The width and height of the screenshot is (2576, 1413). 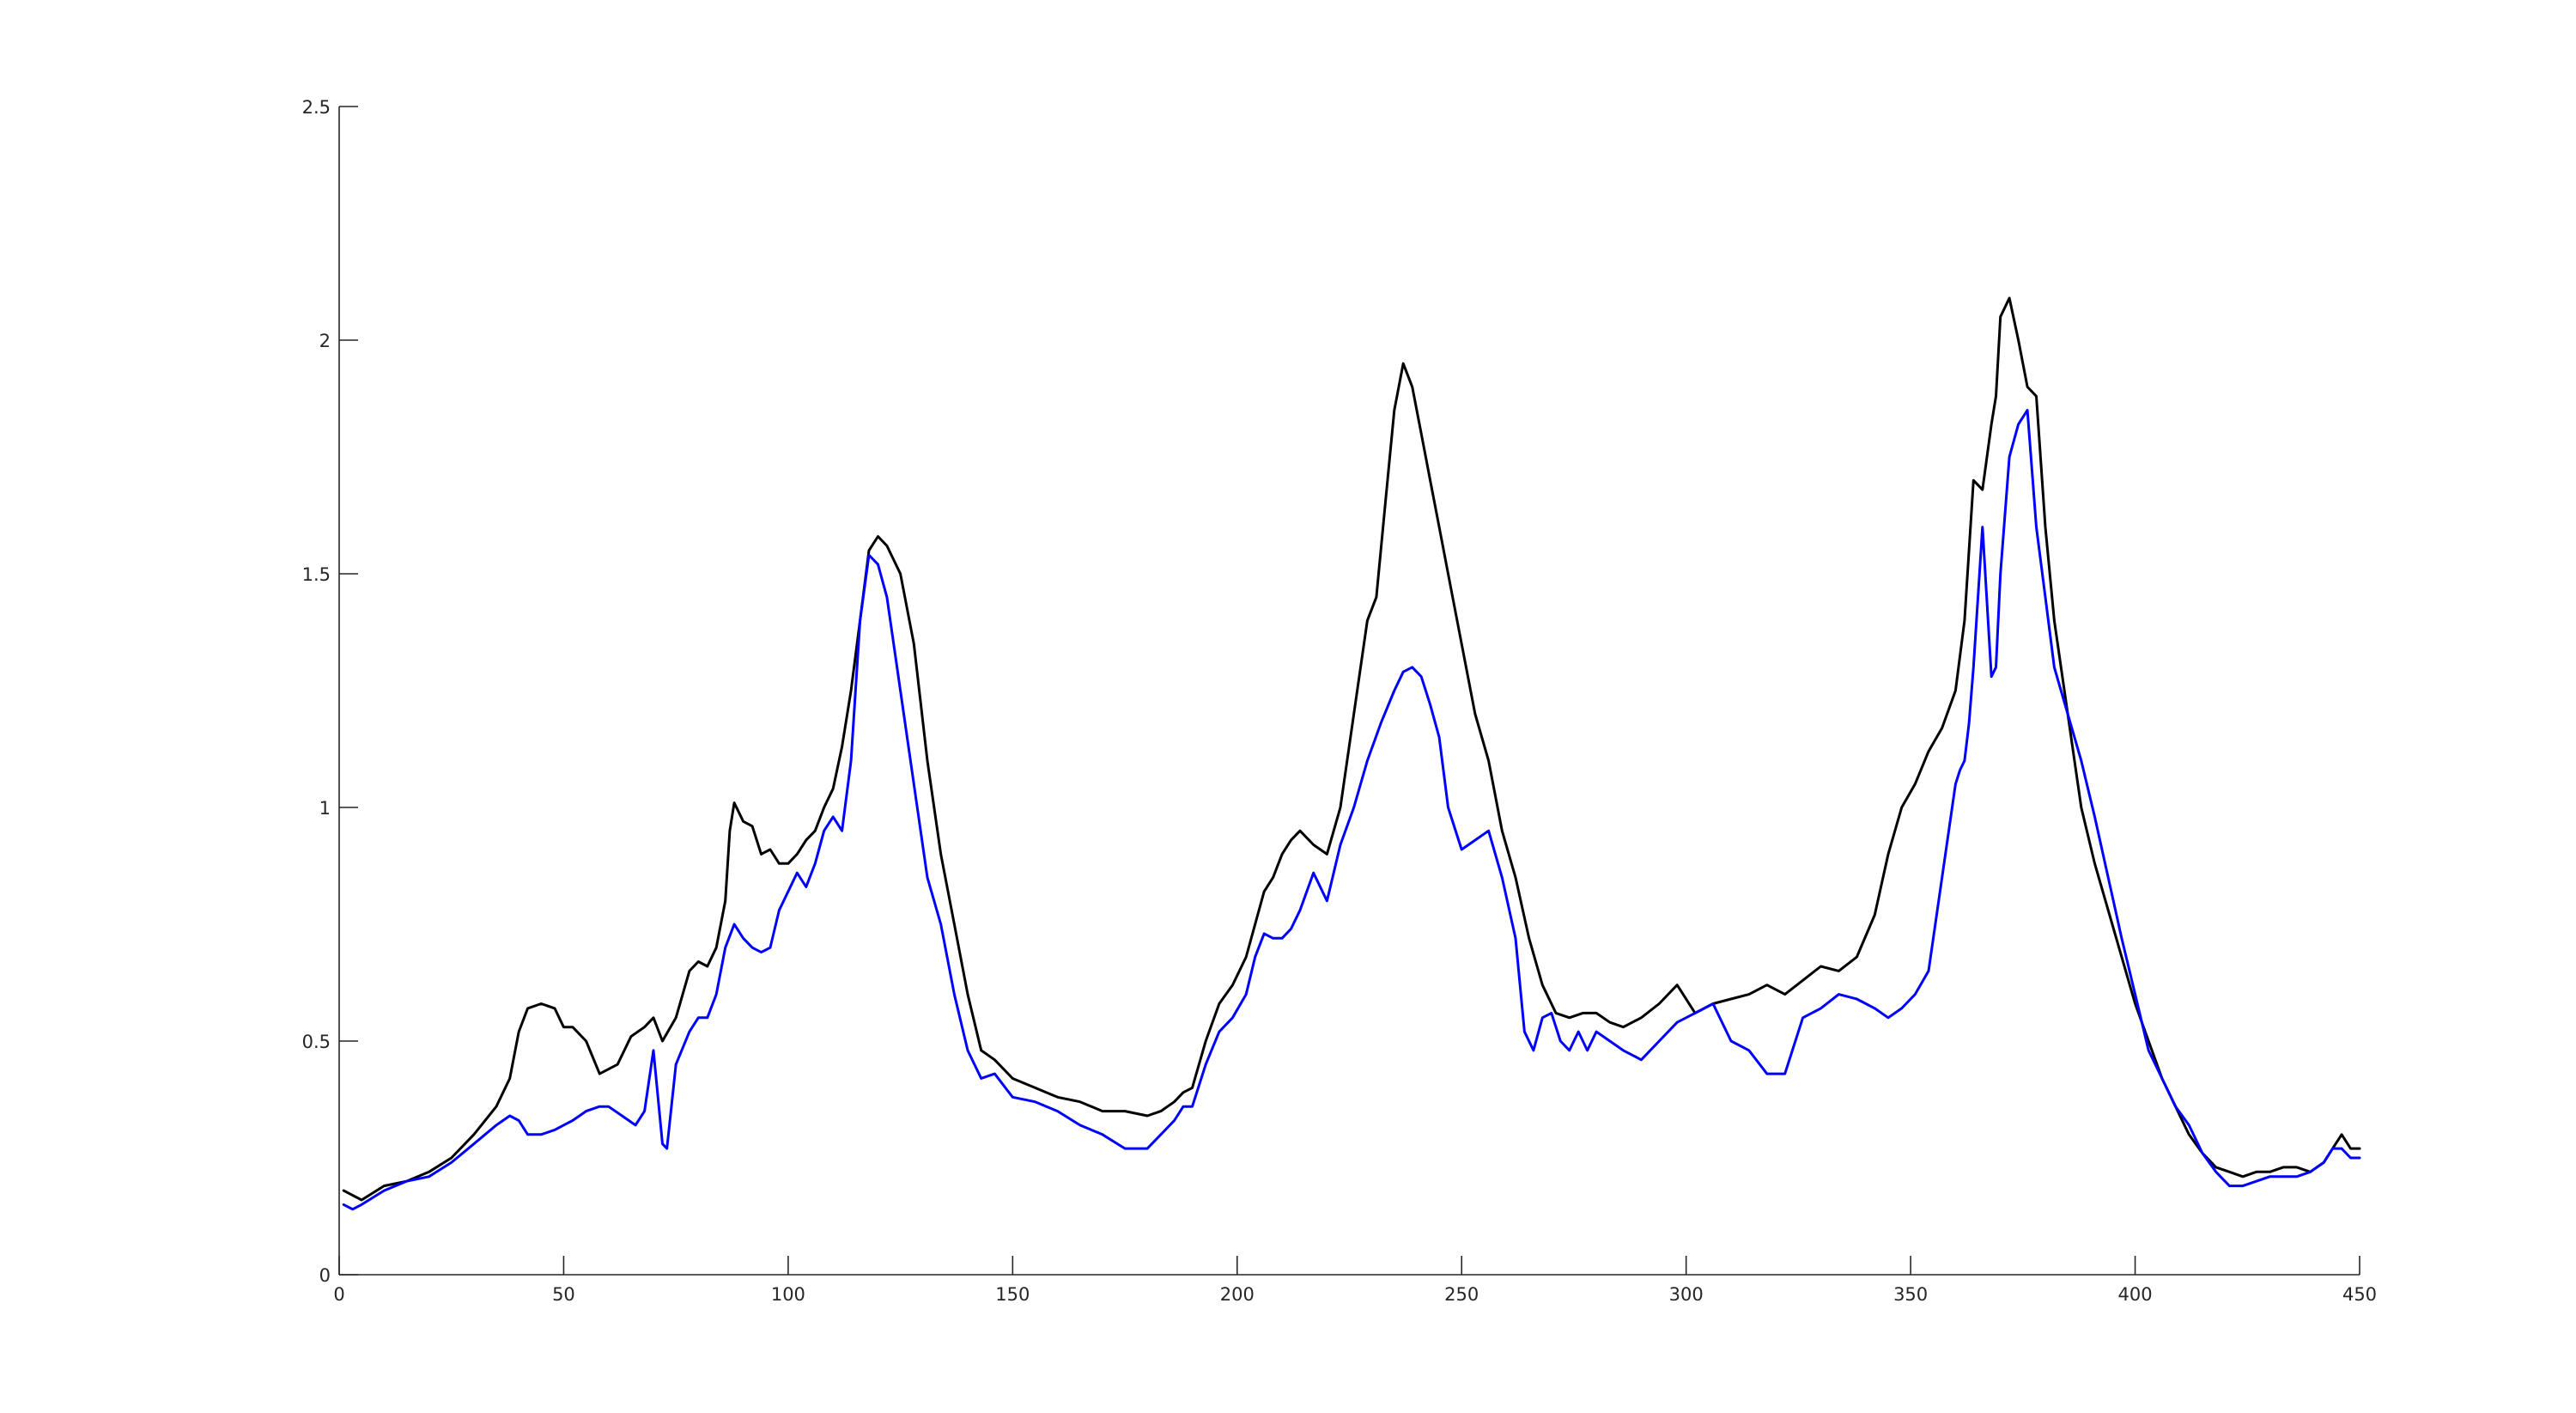 What do you see at coordinates (788, 1294) in the screenshot?
I see `x-tick-label: 100` at bounding box center [788, 1294].